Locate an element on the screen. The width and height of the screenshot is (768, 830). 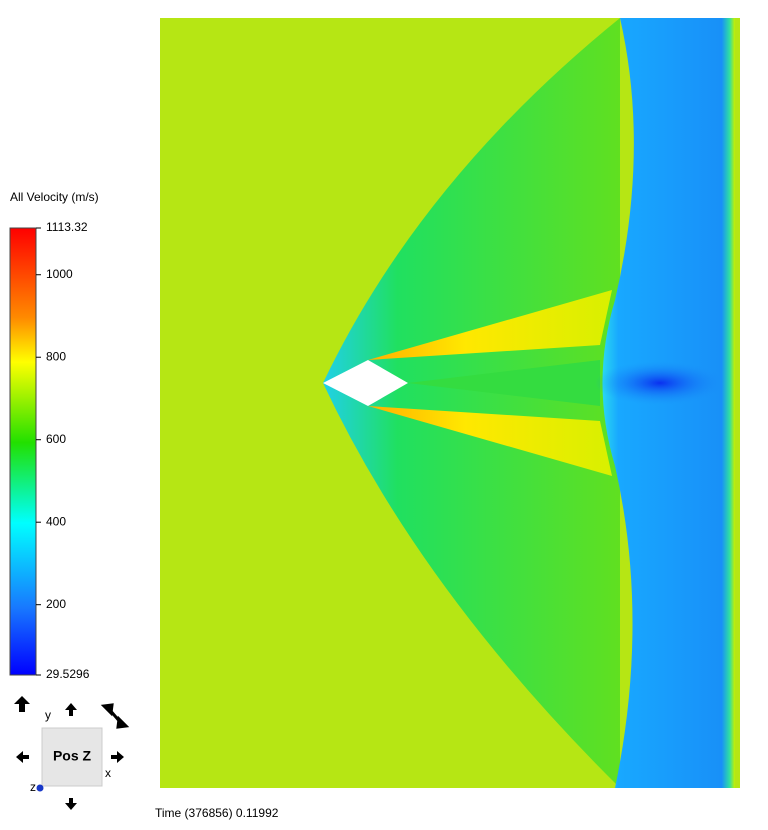
colorbar-tick-label: 600 is located at coordinates (56, 439).